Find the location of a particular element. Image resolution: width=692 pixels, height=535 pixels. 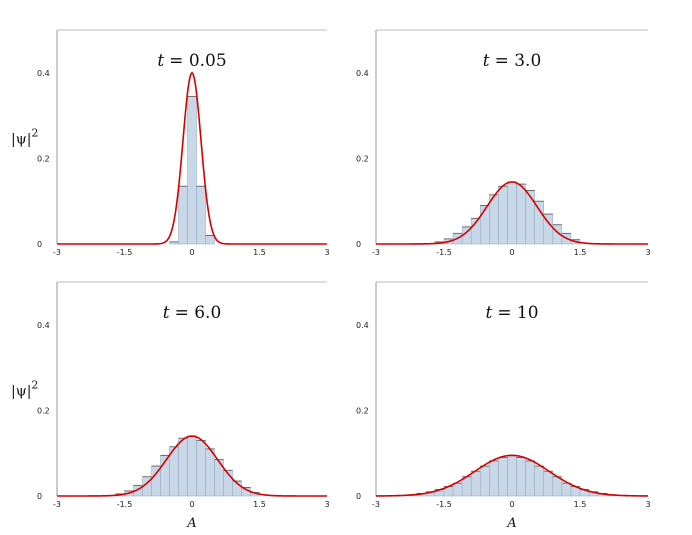

panel-title: t = 0.05 is located at coordinates (191, 61).